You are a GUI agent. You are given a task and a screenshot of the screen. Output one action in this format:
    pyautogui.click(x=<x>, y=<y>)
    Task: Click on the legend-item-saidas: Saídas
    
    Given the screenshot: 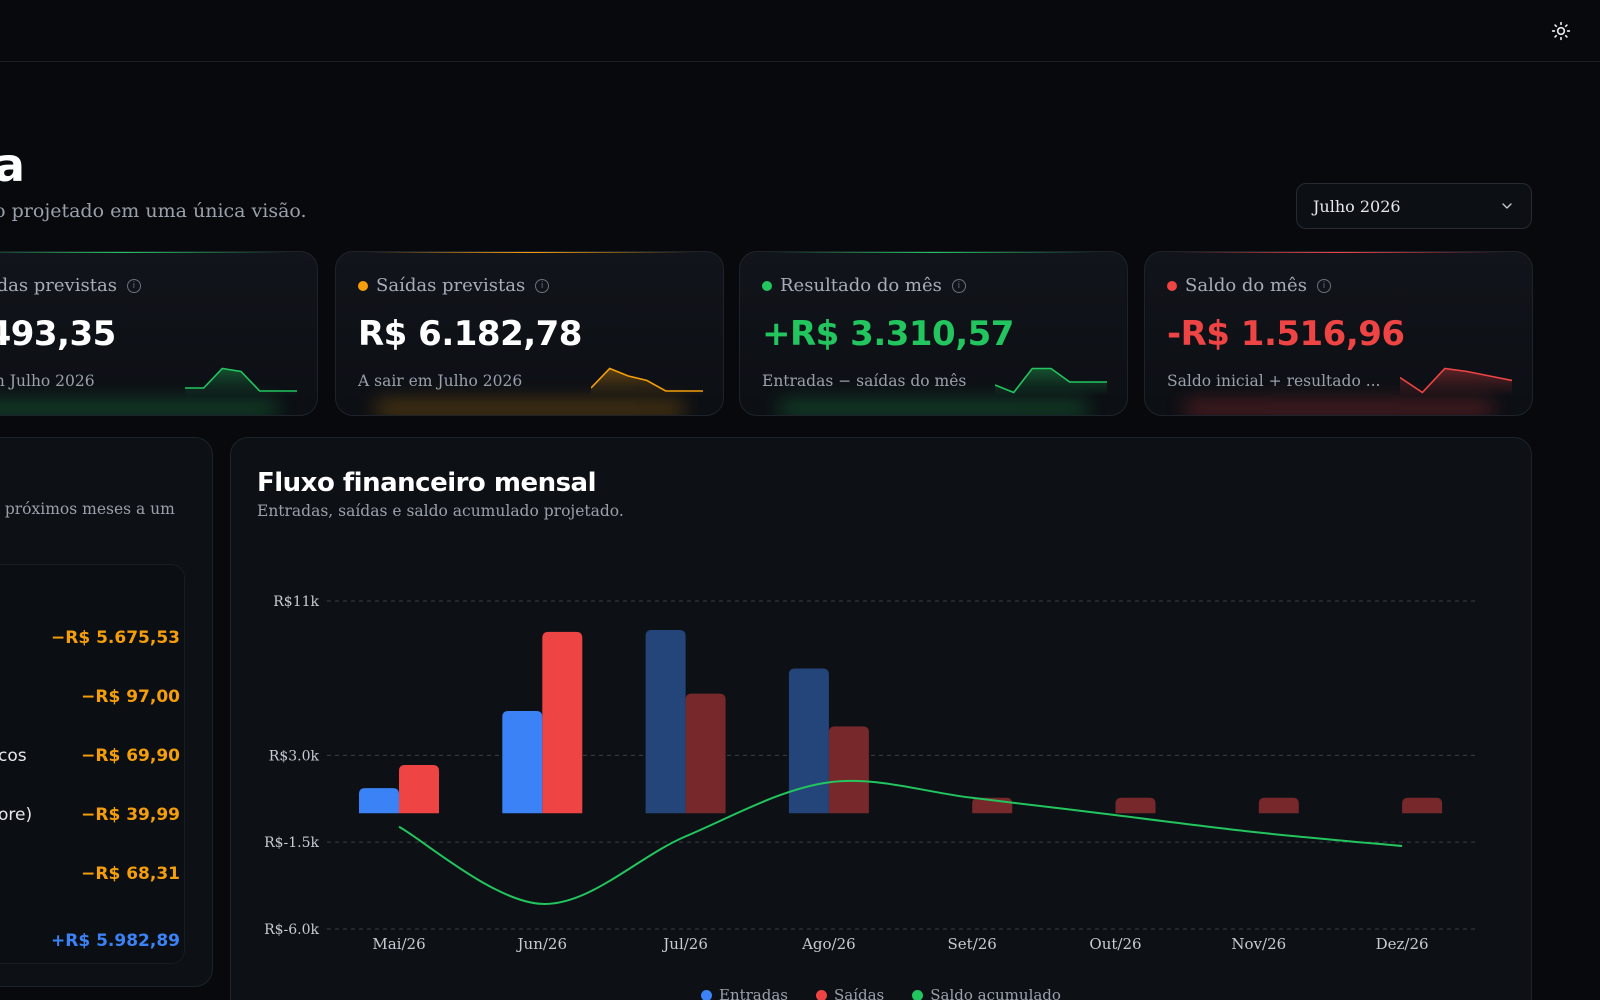 What is the action you would take?
    pyautogui.click(x=850, y=993)
    